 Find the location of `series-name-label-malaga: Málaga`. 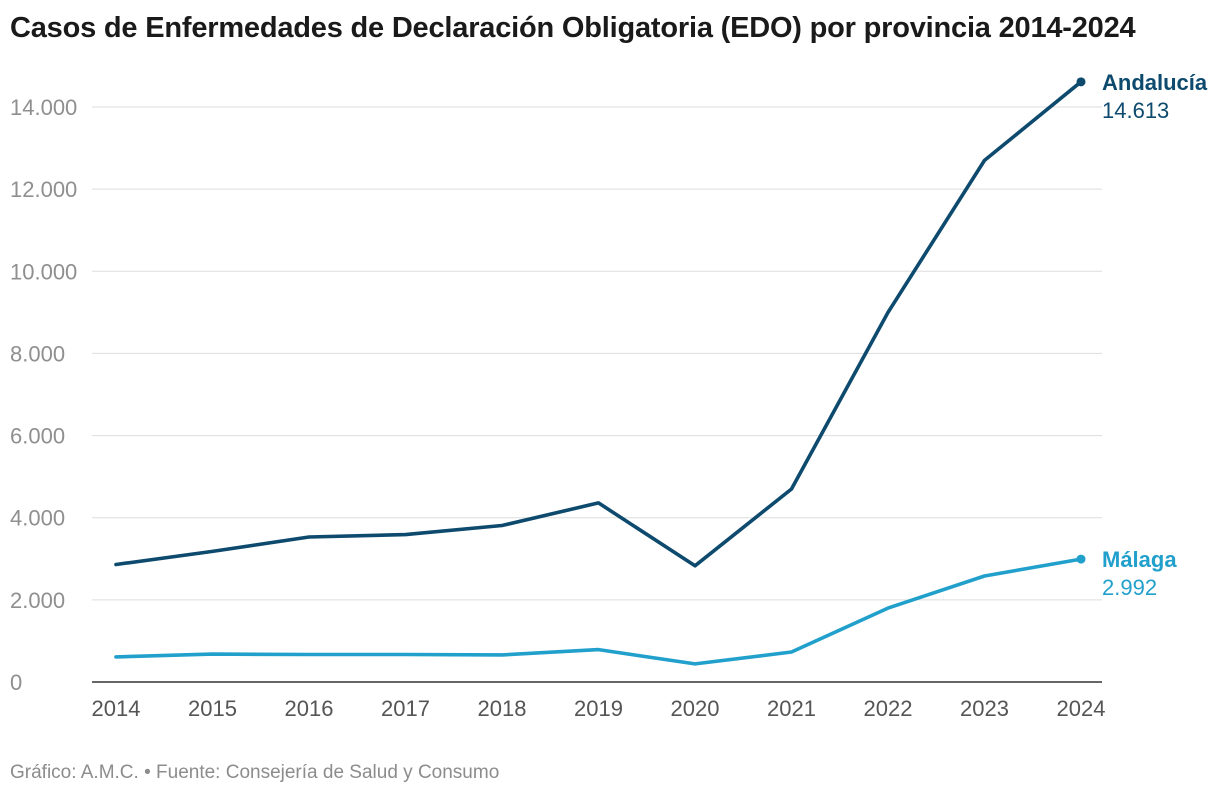

series-name-label-malaga: Málaga is located at coordinates (1139, 559).